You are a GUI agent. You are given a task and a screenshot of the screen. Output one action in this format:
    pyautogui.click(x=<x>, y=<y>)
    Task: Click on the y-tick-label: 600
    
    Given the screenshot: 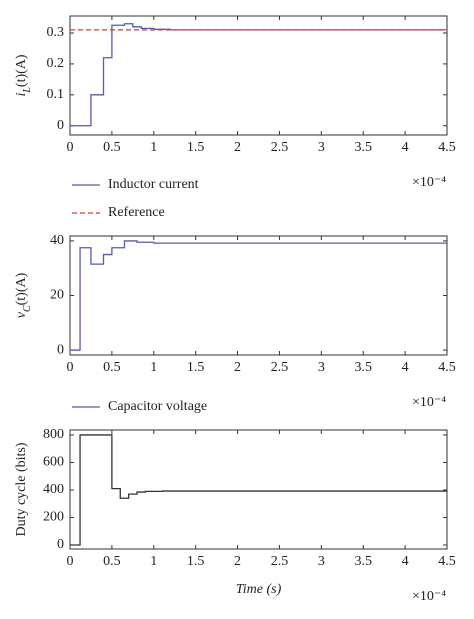 What is the action you would take?
    pyautogui.click(x=53, y=462)
    